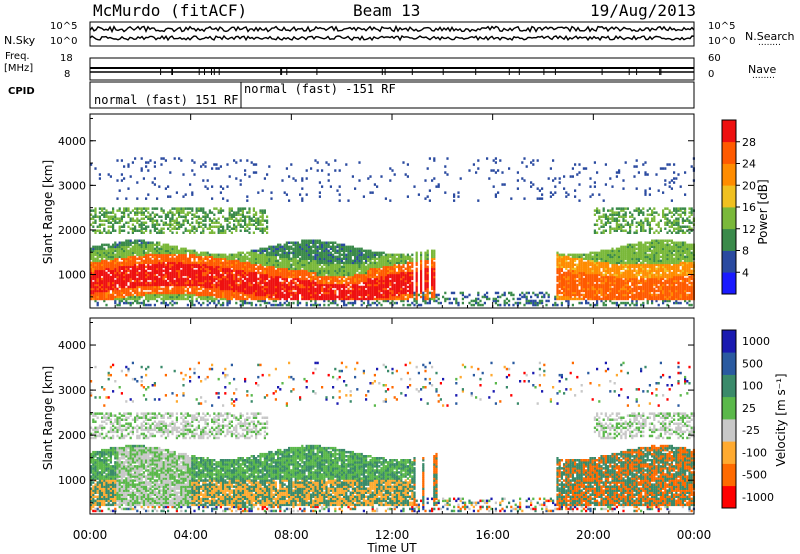 Image resolution: width=800 pixels, height=554 pixels. What do you see at coordinates (387, 10) in the screenshot?
I see `beam-title: Beam 13` at bounding box center [387, 10].